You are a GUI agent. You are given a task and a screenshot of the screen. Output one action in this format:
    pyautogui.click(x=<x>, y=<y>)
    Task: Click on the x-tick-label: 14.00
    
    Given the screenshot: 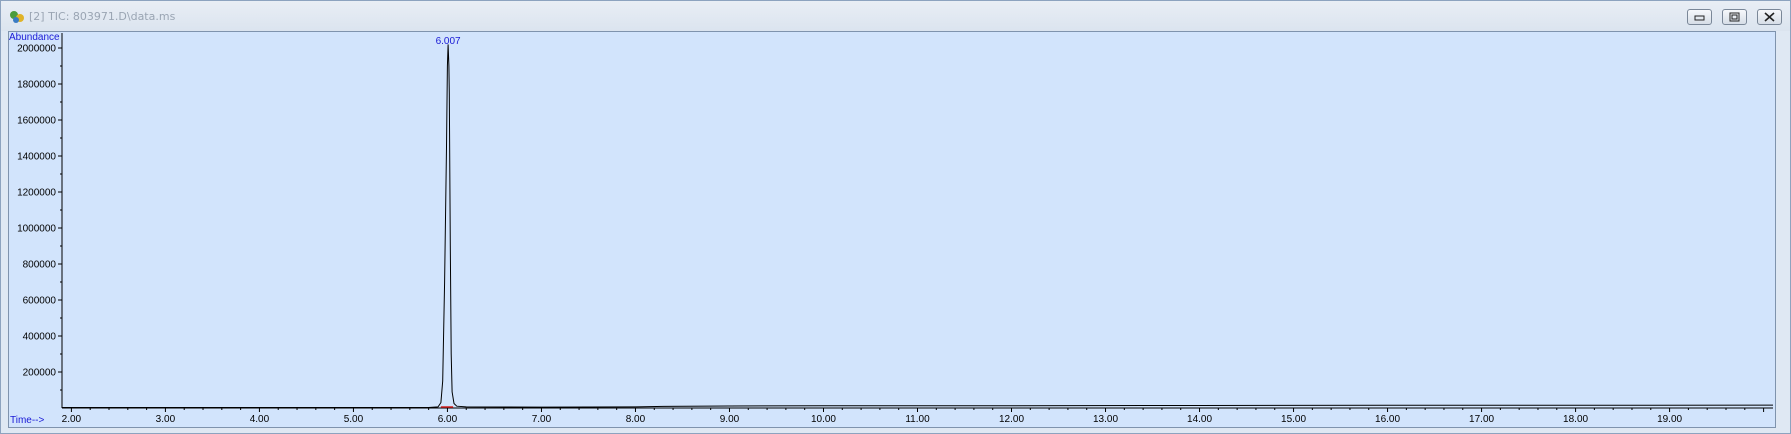 What is the action you would take?
    pyautogui.click(x=1199, y=419)
    